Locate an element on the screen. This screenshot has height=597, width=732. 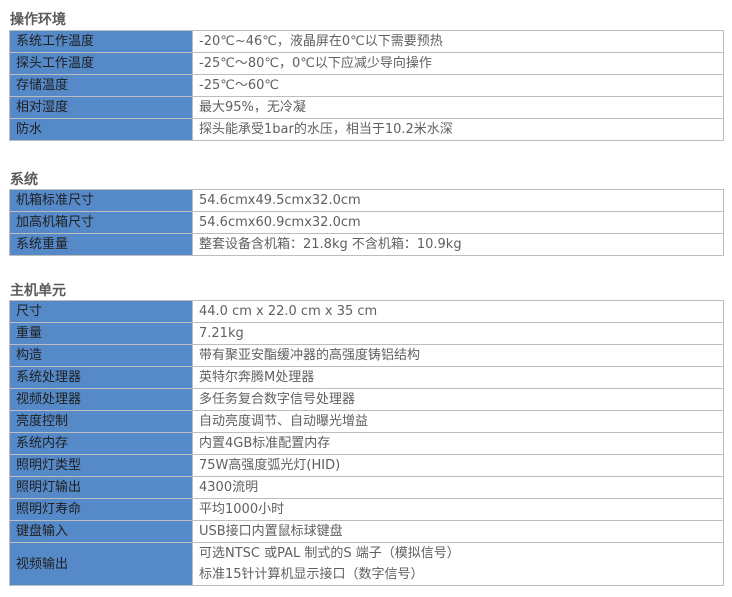
row-value: 整套设备含机箱：21.8kg 不含机箱：10.9kg is located at coordinates (458, 244).